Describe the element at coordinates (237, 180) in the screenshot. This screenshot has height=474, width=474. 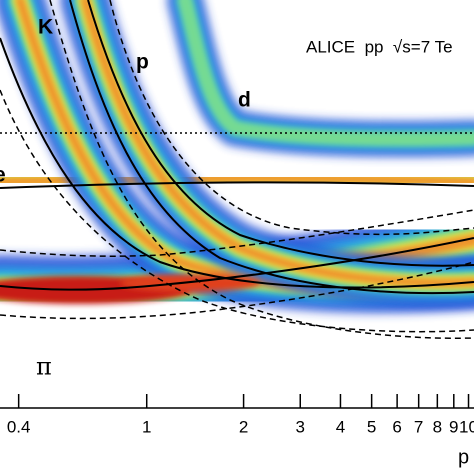
I see `density-band` at that location.